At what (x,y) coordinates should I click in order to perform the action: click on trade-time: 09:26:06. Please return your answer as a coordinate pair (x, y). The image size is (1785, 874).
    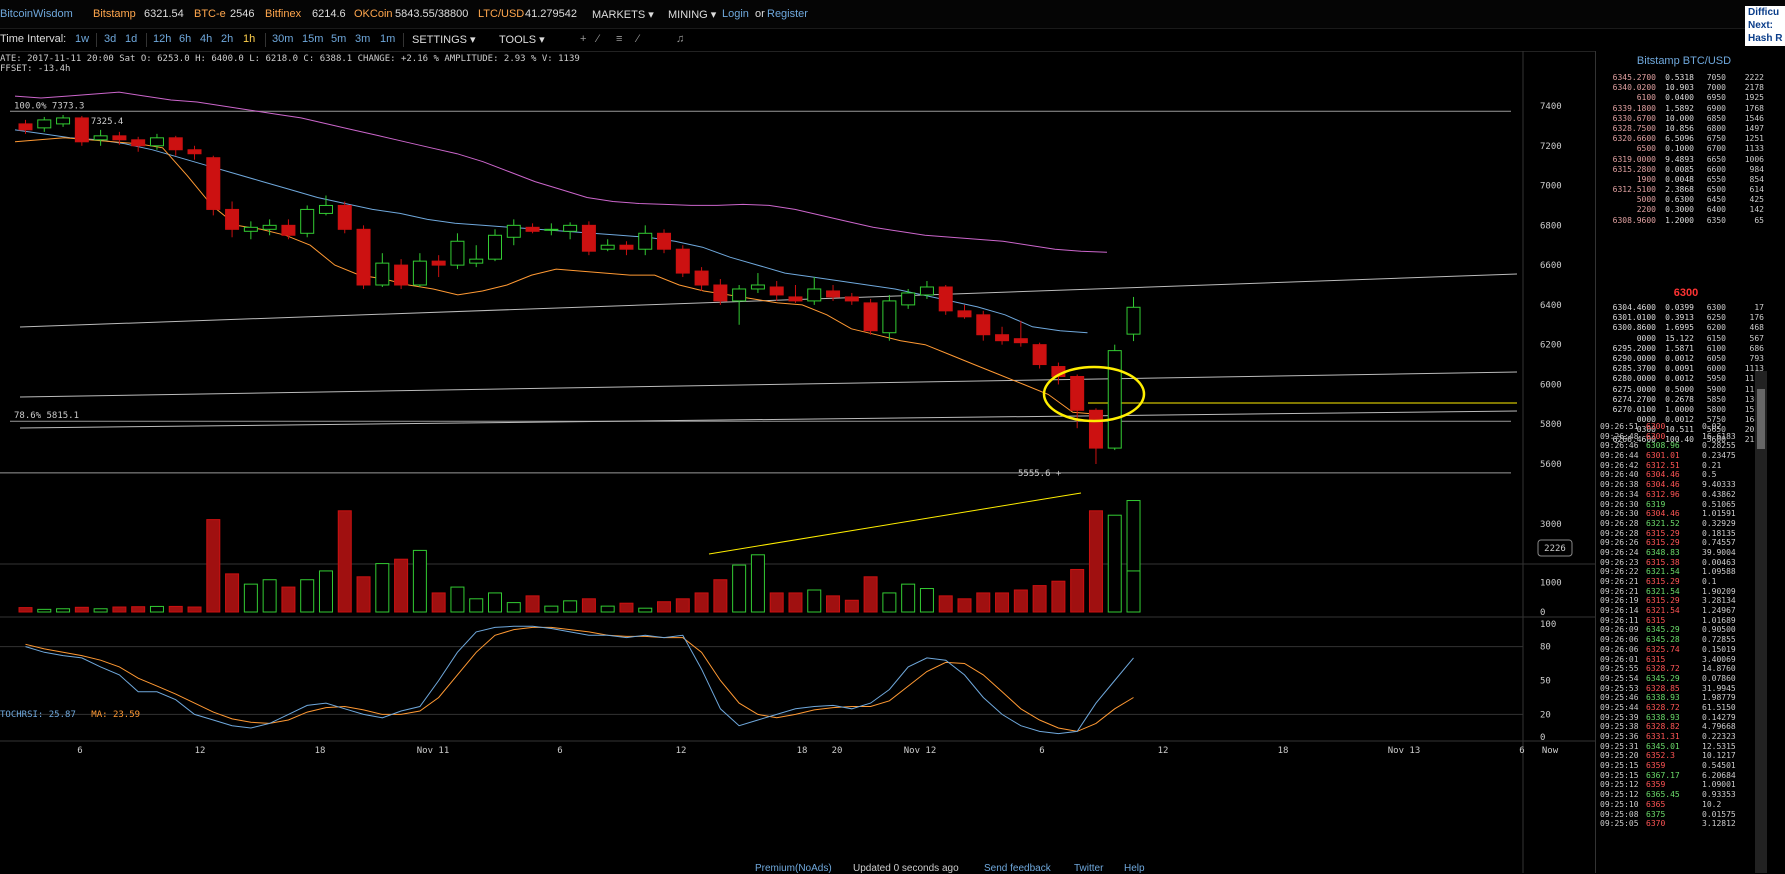
    Looking at the image, I should click on (1619, 649).